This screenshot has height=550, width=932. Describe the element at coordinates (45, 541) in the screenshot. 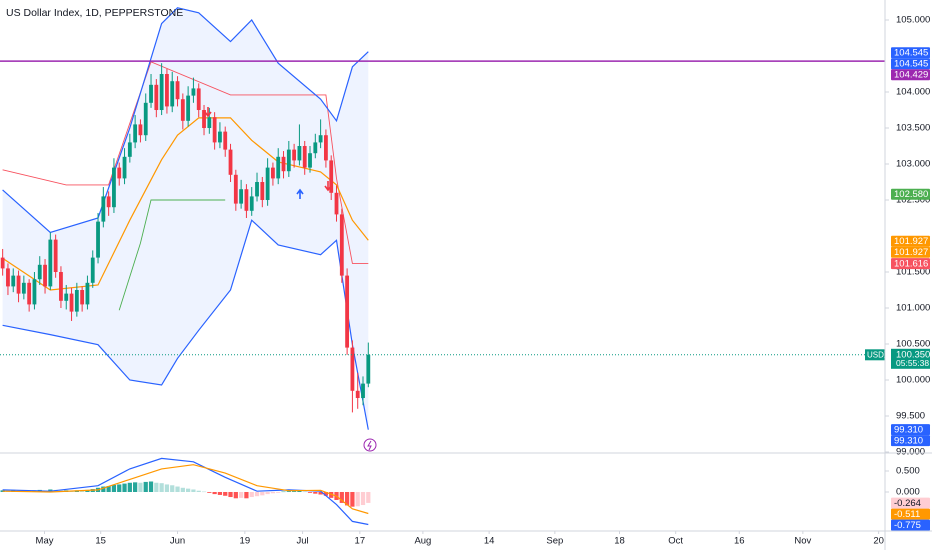

I see `x-tick-label: May` at that location.